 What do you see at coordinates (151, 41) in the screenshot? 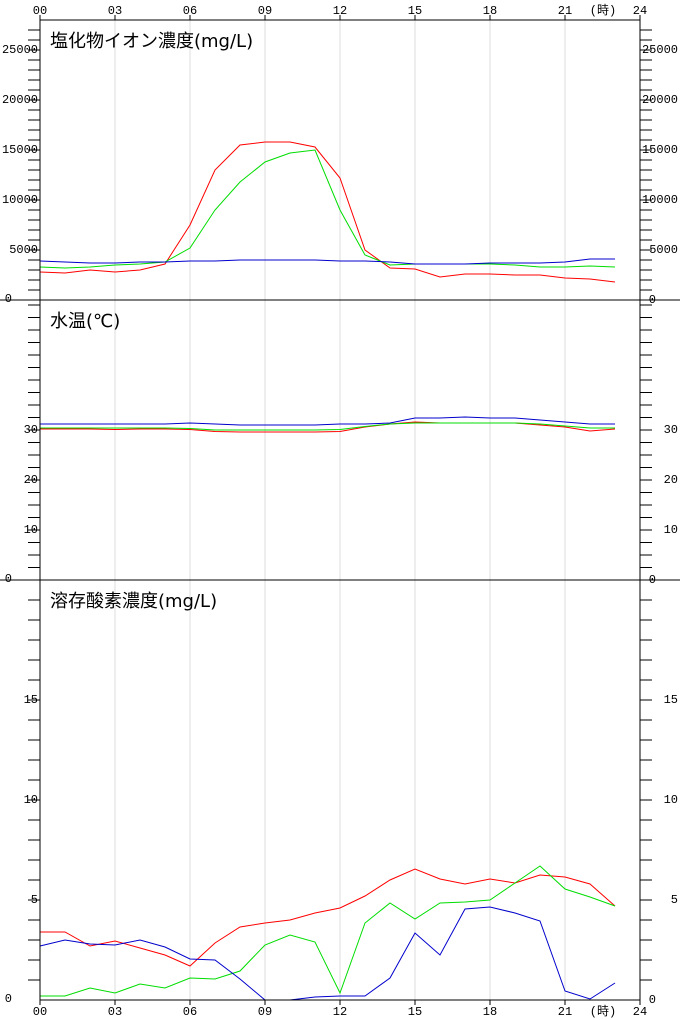
I see `panel-title: 塩化物イオン濃度(mg/L)` at bounding box center [151, 41].